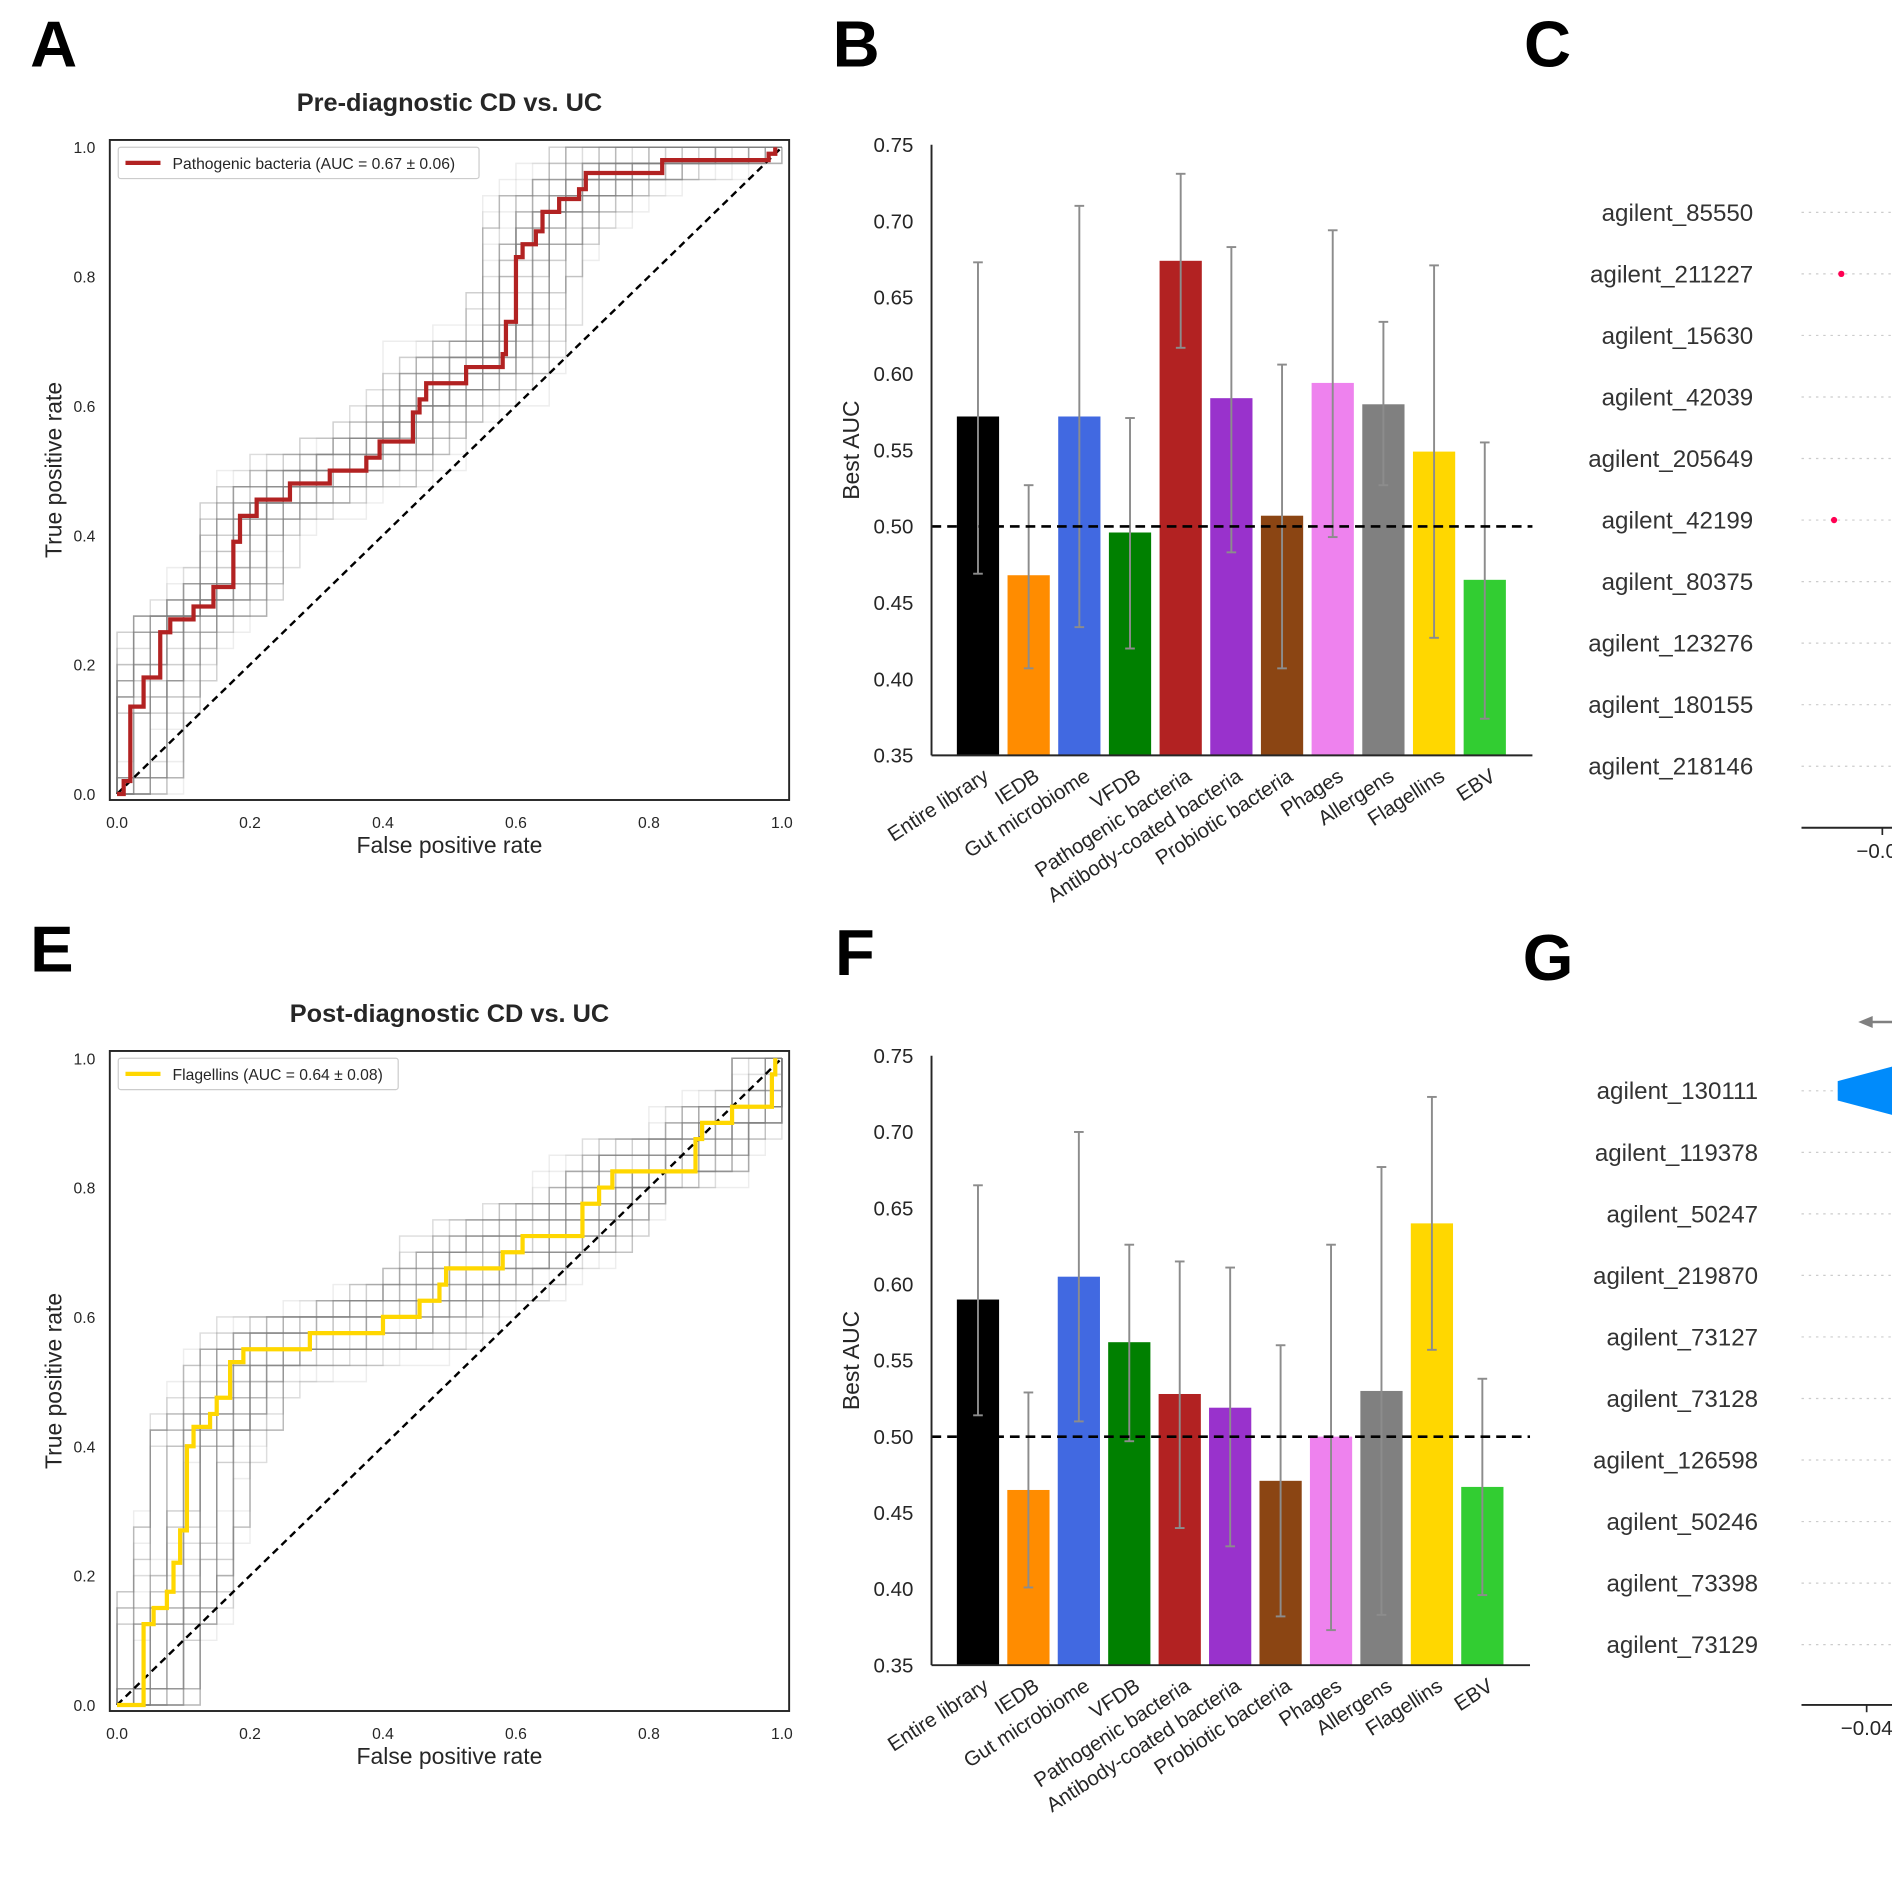 This screenshot has width=1892, height=1892. Describe the element at coordinates (1548, 957) in the screenshot. I see `panel-label-g: G` at that location.